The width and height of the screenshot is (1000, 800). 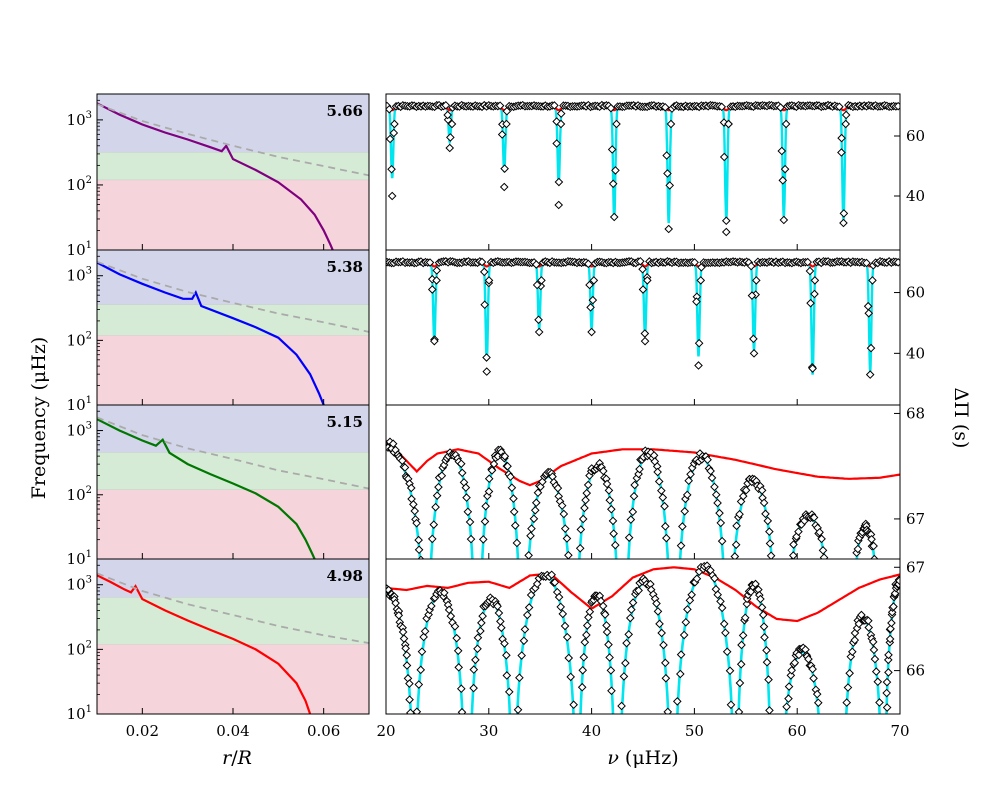 What do you see at coordinates (233, 296) in the screenshot?
I see `dashed-curve` at bounding box center [233, 296].